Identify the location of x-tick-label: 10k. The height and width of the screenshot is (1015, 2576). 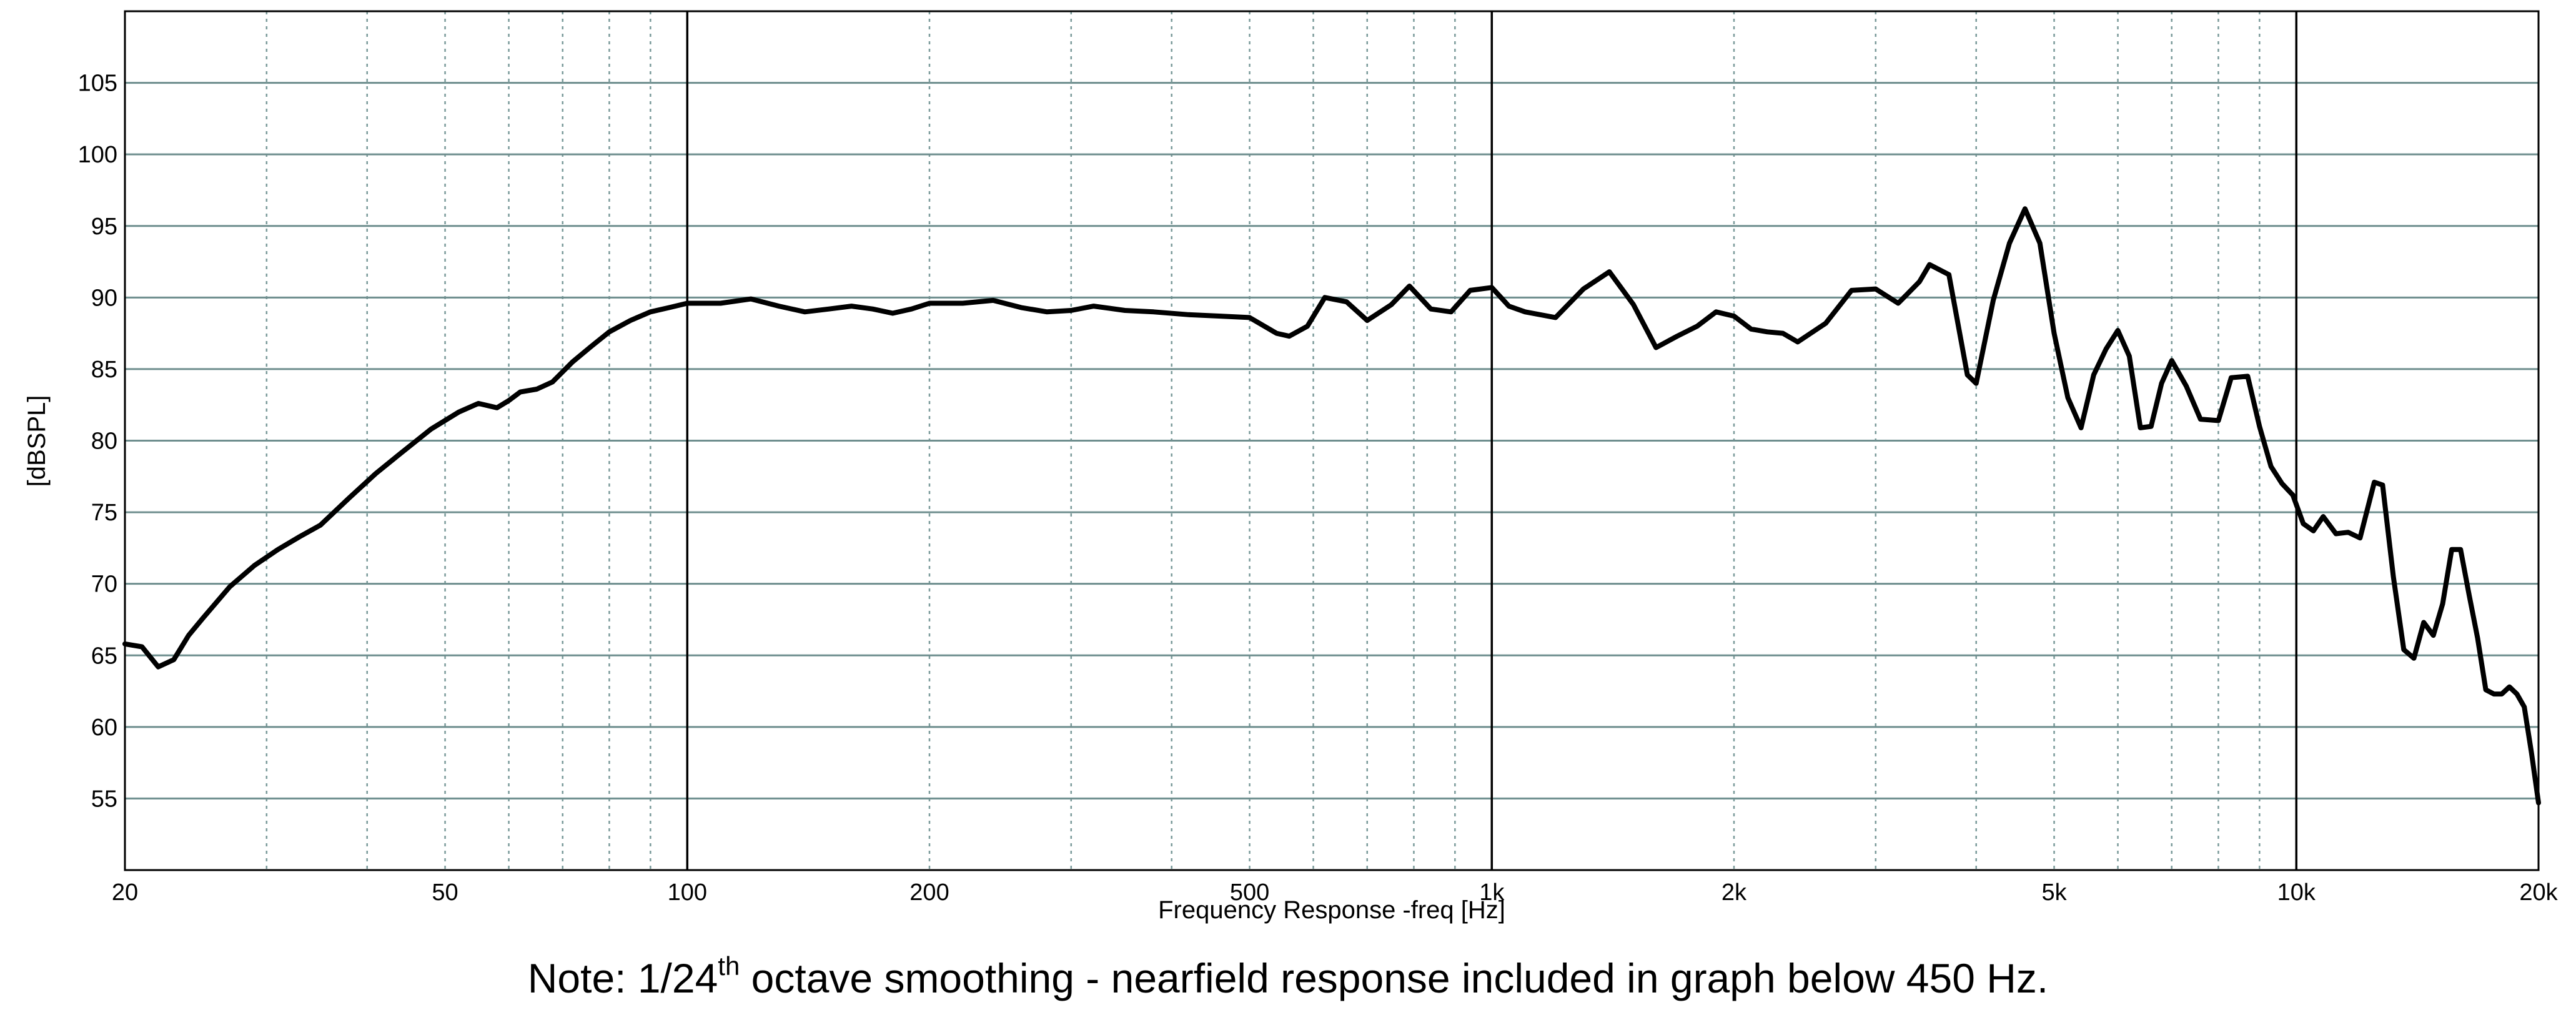
(2296, 892).